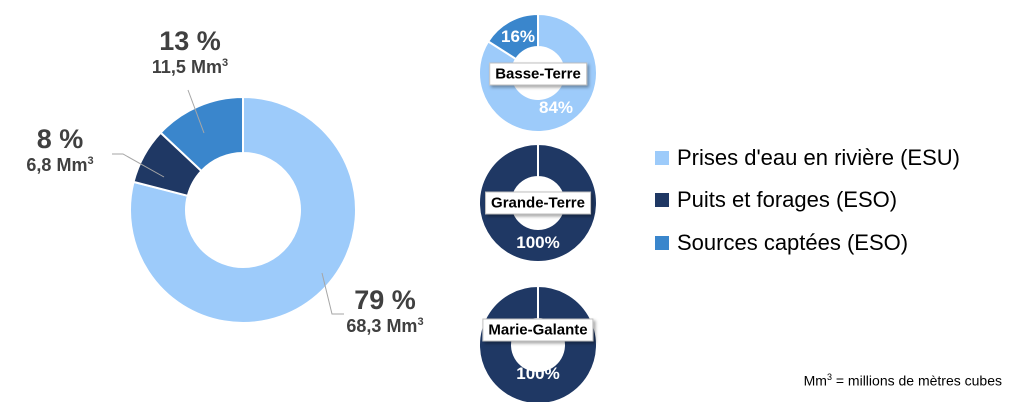 This screenshot has height=402, width=1024. What do you see at coordinates (793, 242) in the screenshot?
I see `legend-label: Sources captées (ESO)` at bounding box center [793, 242].